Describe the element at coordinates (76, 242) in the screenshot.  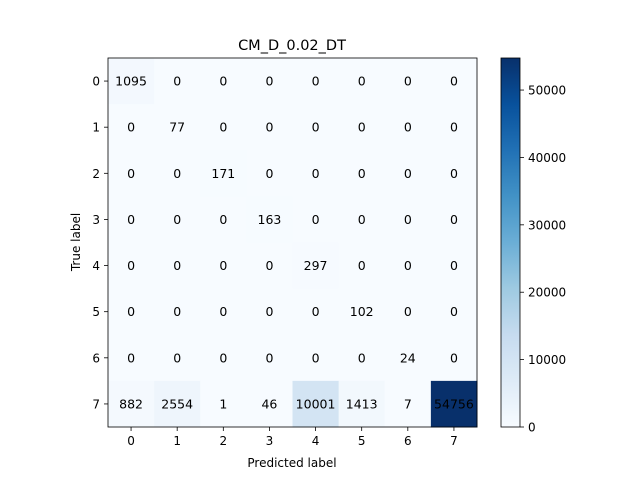
I see `y-axis-label: True label` at that location.